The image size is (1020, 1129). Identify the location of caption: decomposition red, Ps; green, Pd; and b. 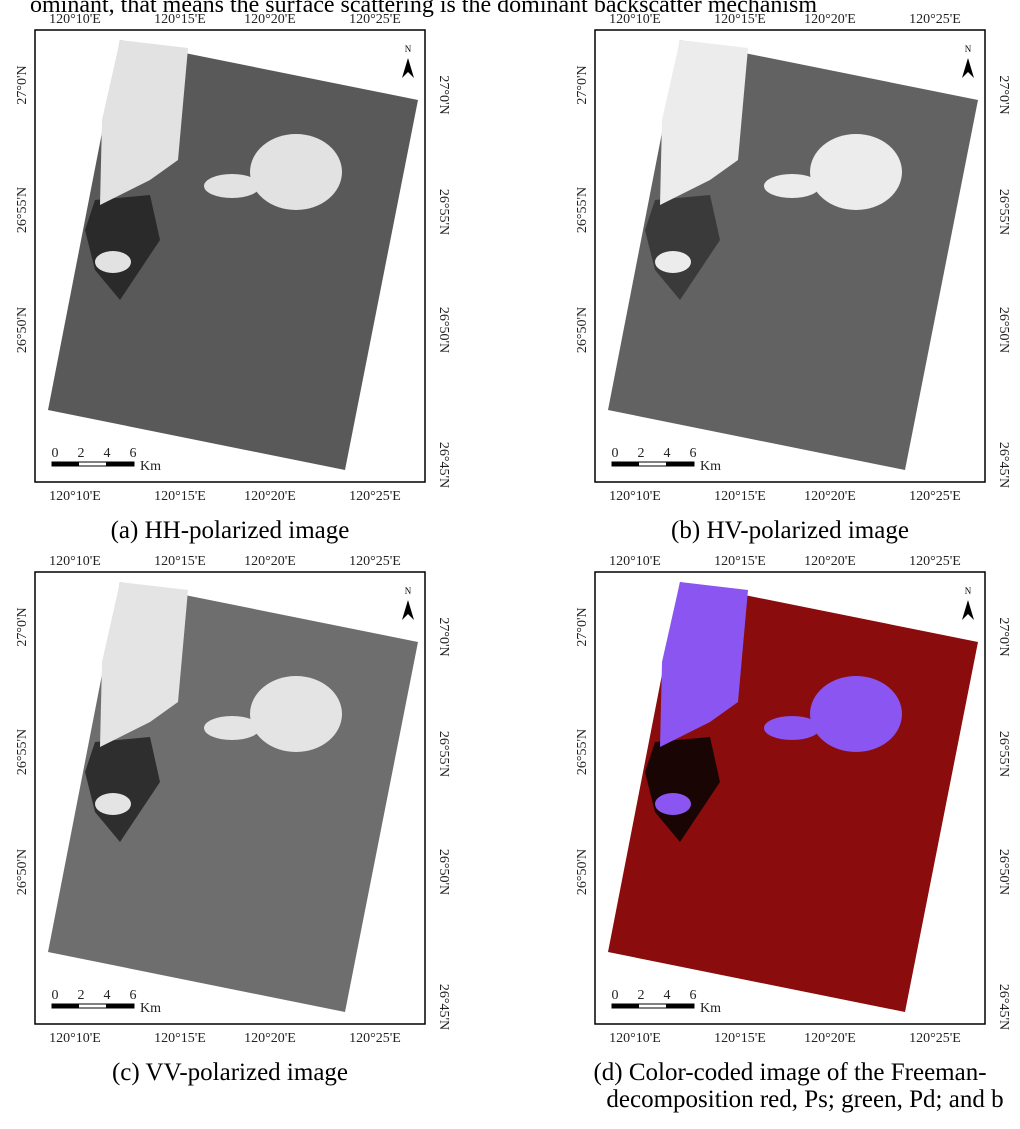
(804, 1099).